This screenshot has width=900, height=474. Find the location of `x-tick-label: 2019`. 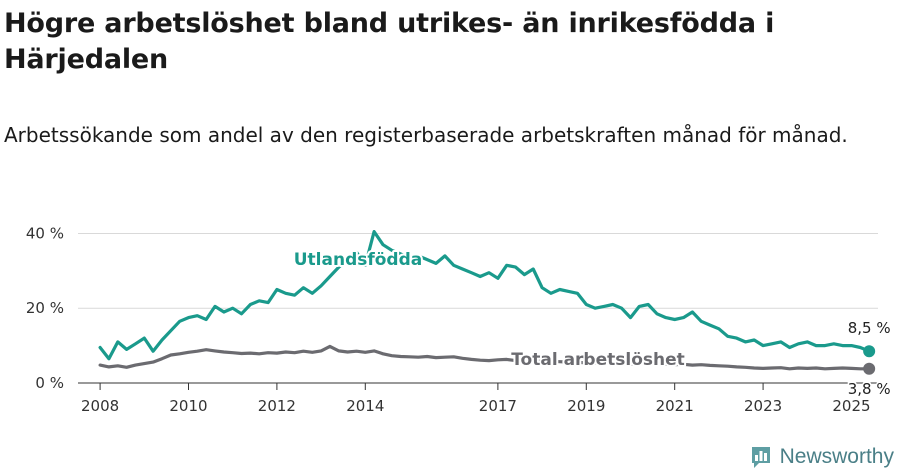

x-tick-label: 2019 is located at coordinates (586, 406).